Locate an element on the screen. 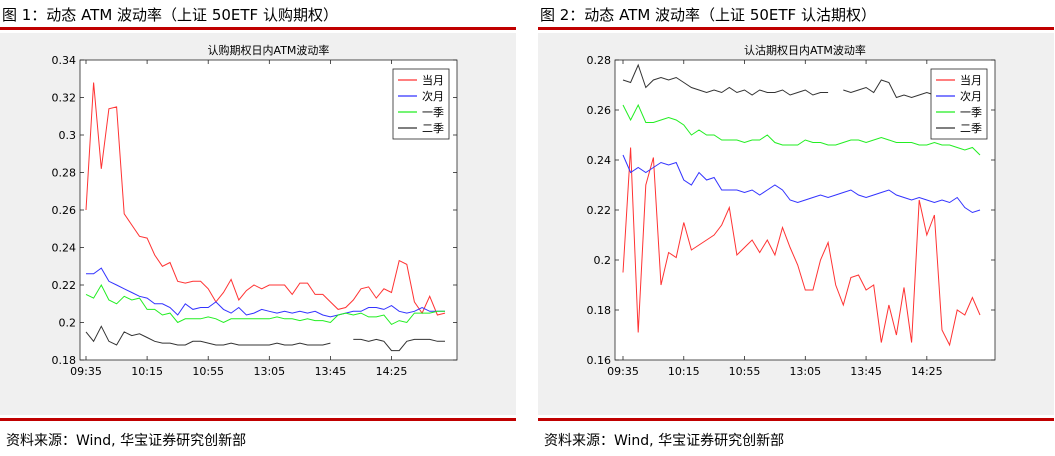 The width and height of the screenshot is (1055, 456). y-tick-label: 0.32 is located at coordinates (64, 98).